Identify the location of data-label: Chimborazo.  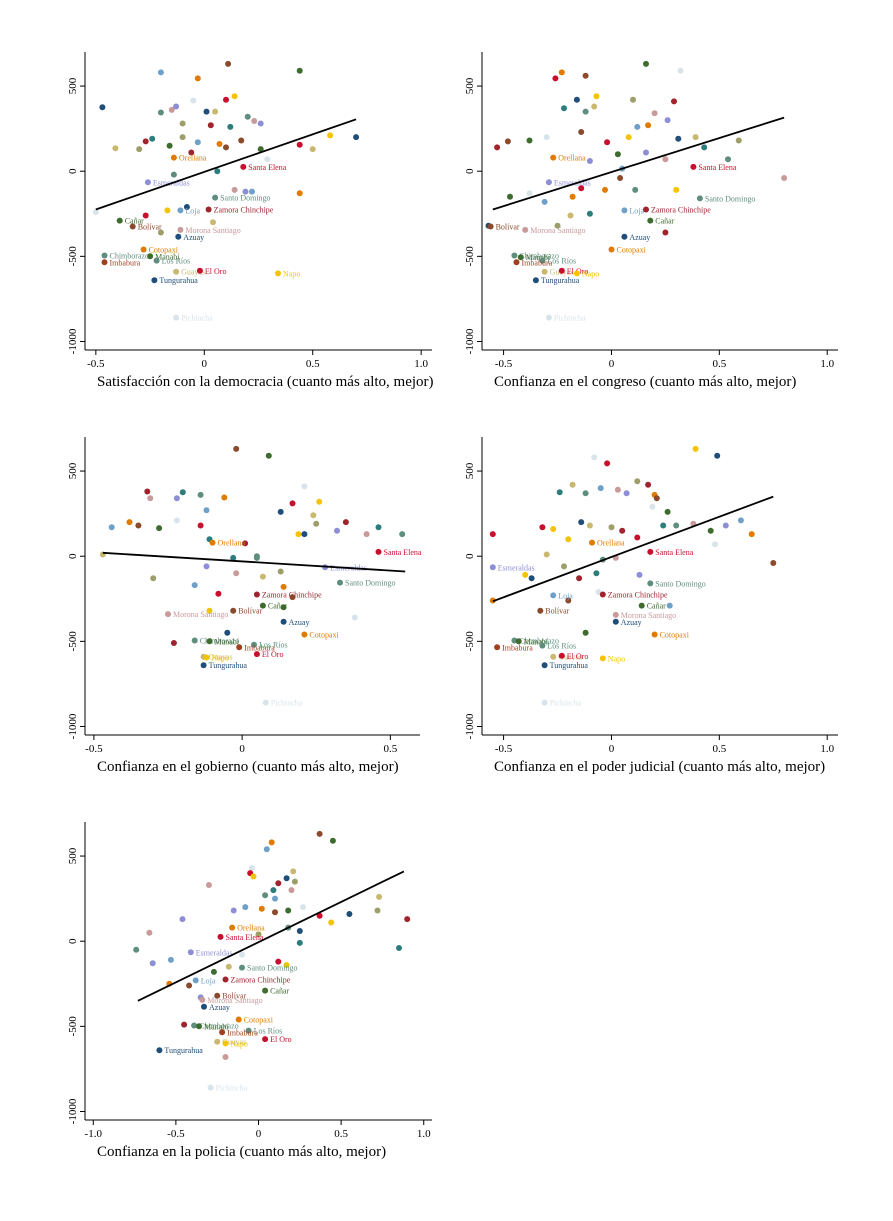
(219, 1026).